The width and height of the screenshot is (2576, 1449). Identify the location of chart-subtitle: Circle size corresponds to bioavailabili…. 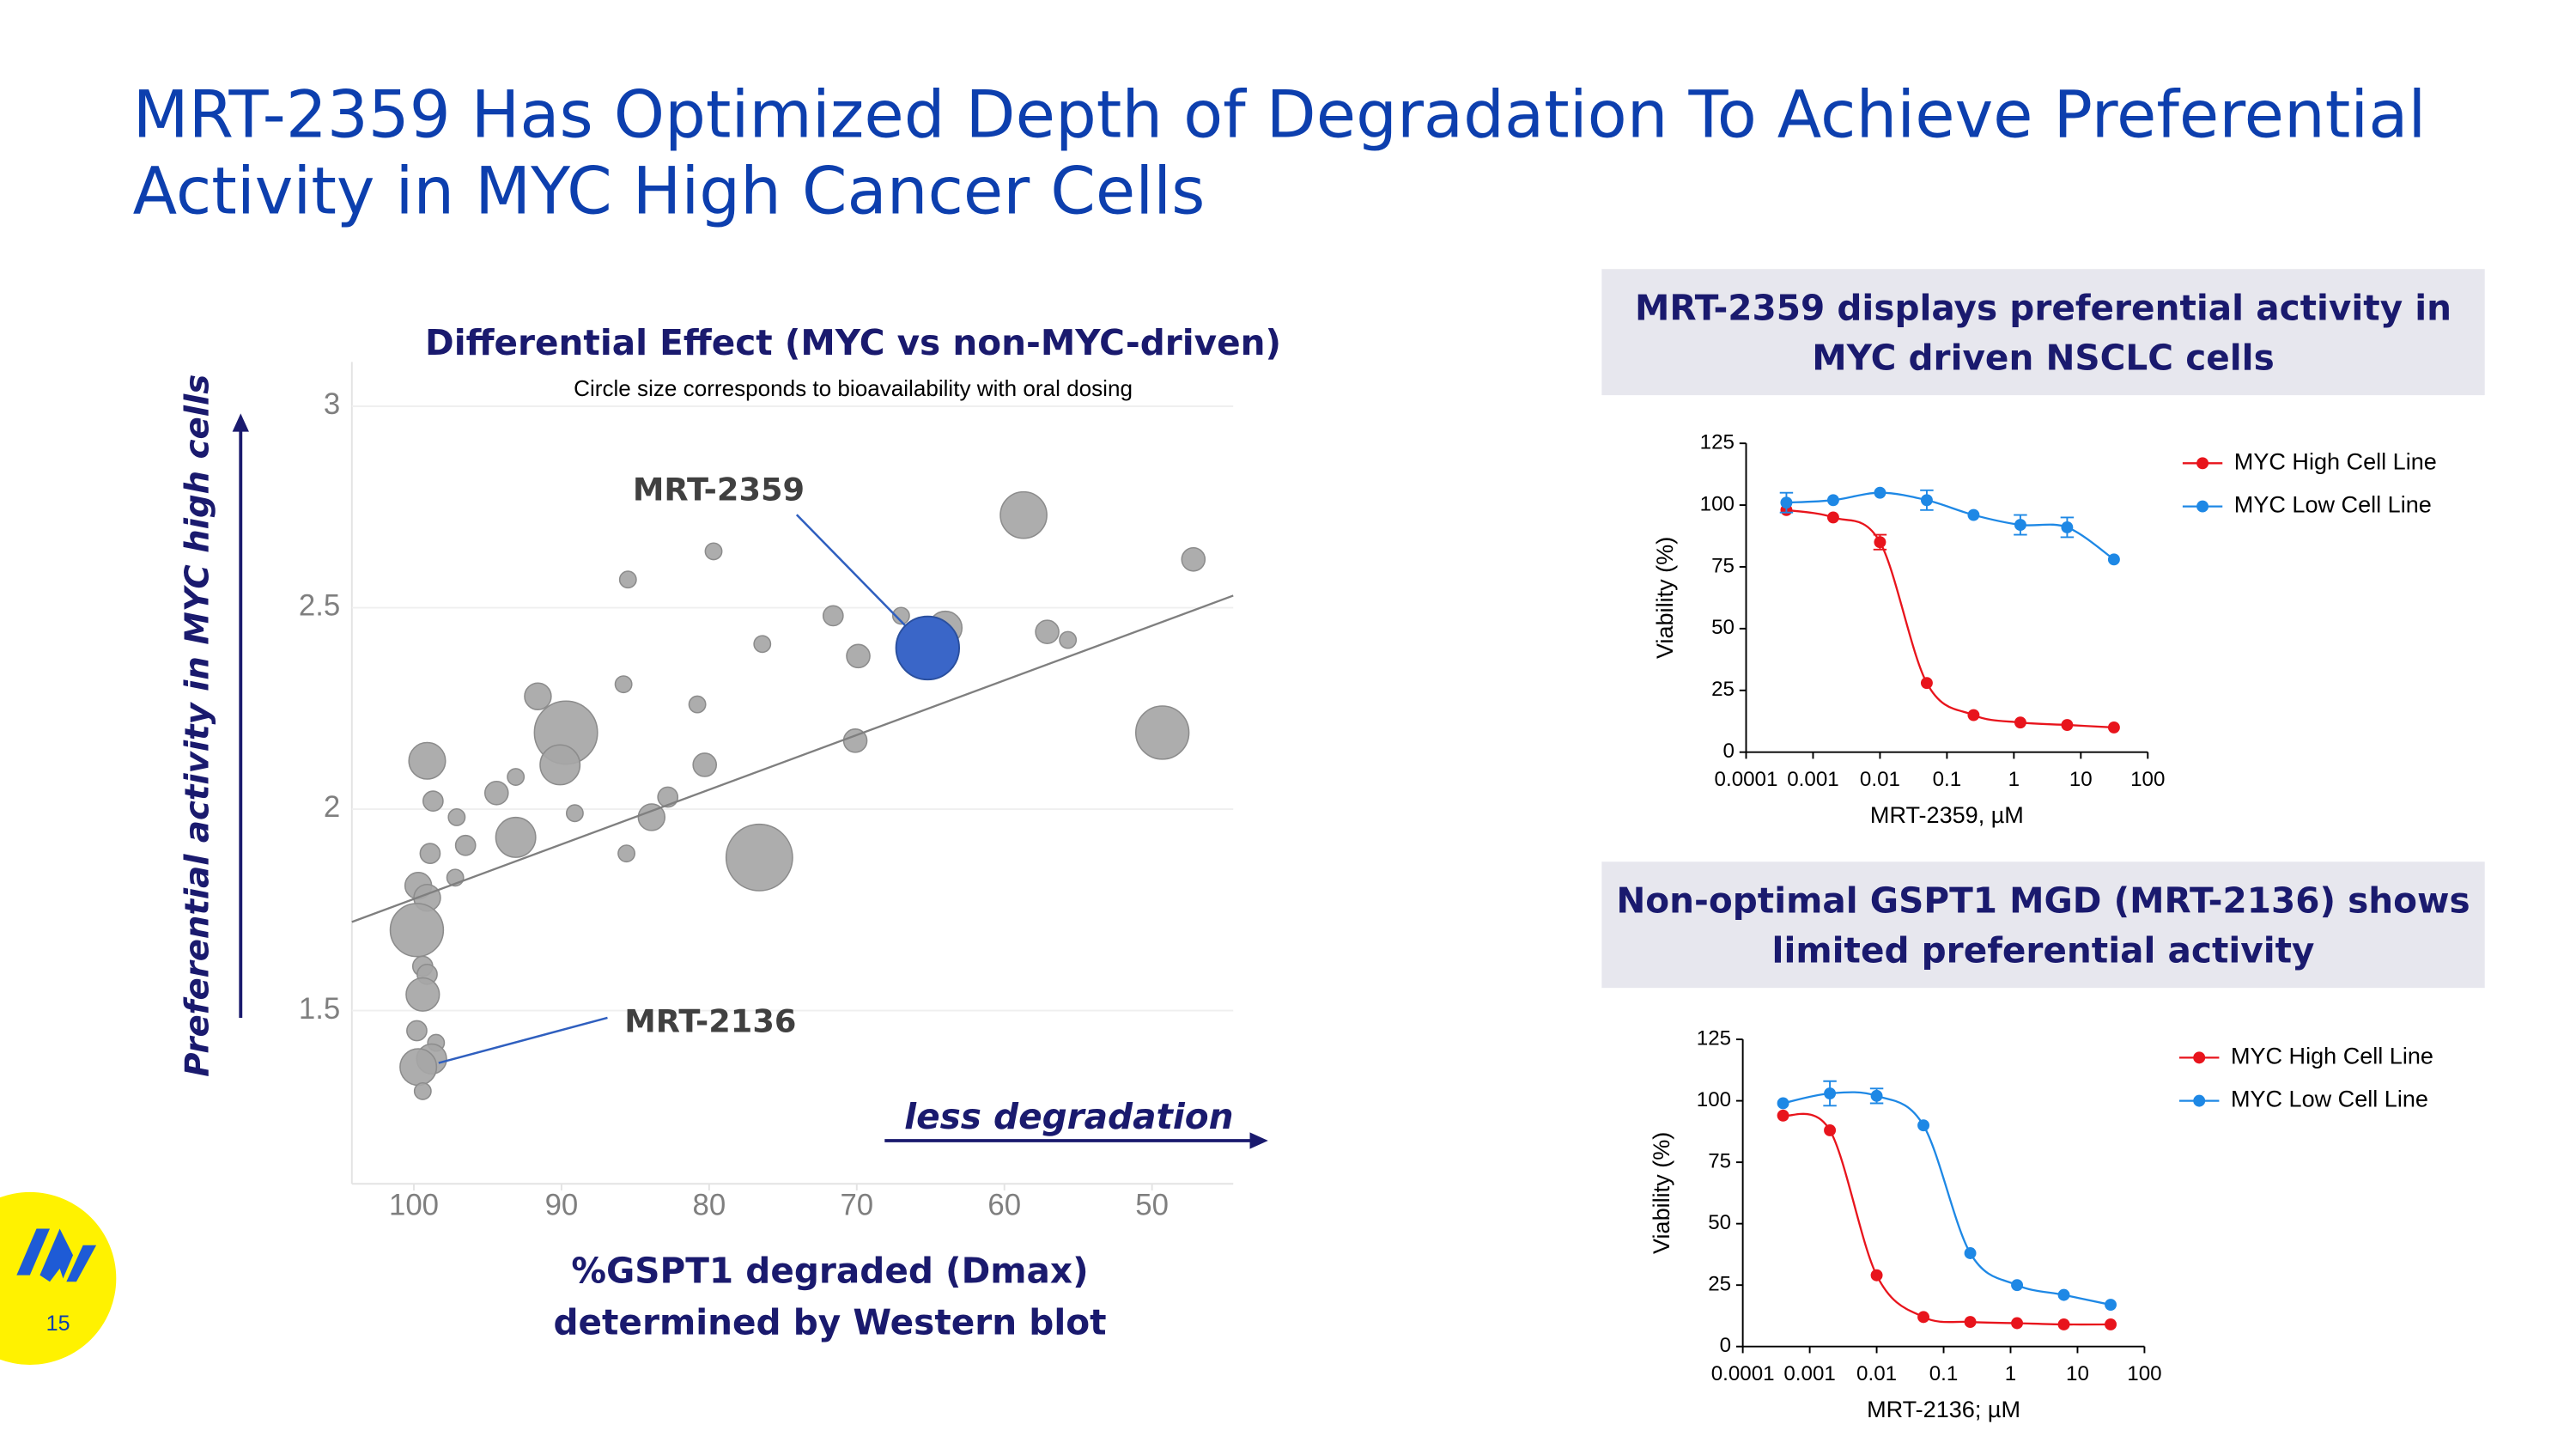
(854, 388).